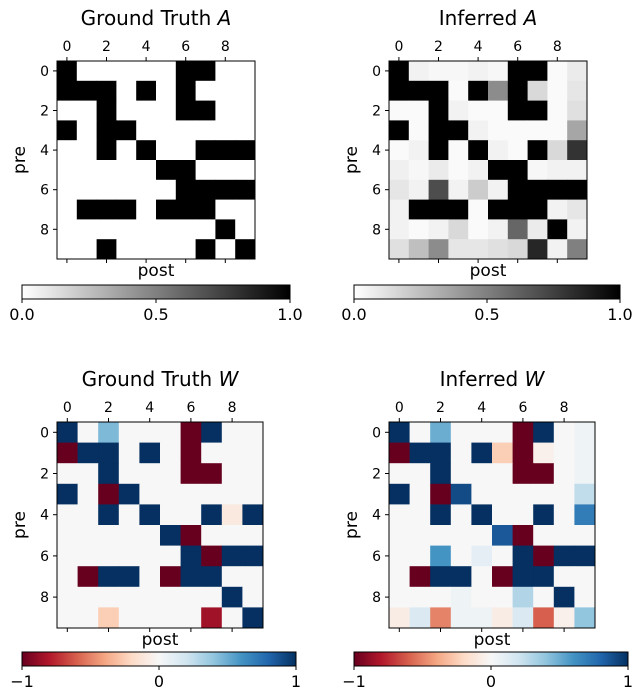 This screenshot has width=635, height=694. Describe the element at coordinates (44, 433) in the screenshot. I see `y-tick-label: 0` at that location.